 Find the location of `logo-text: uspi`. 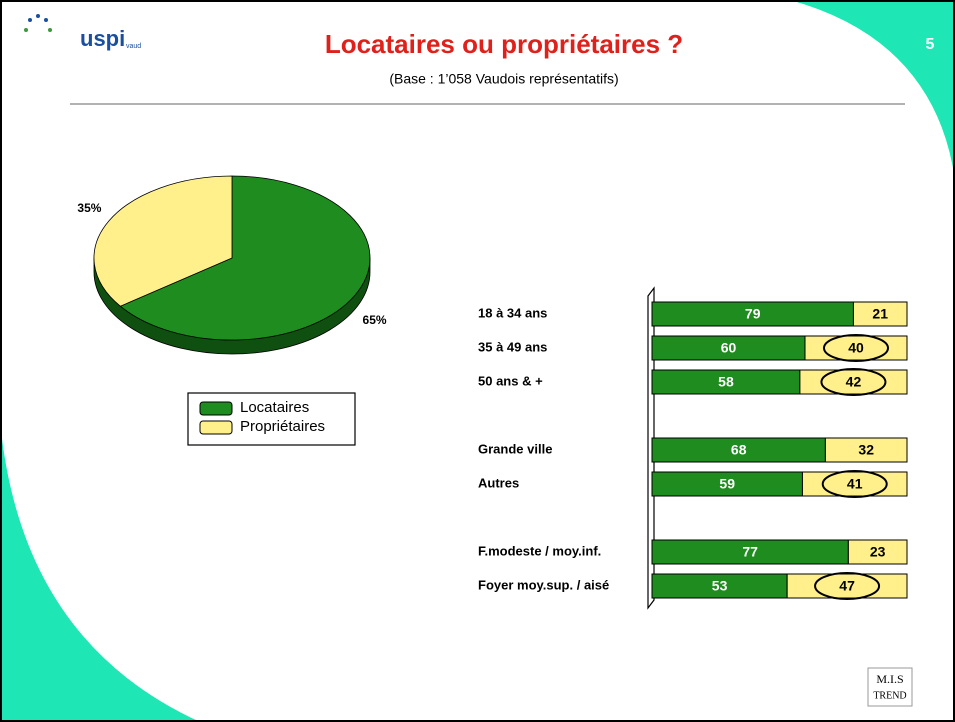

logo-text: uspi is located at coordinates (102, 38).